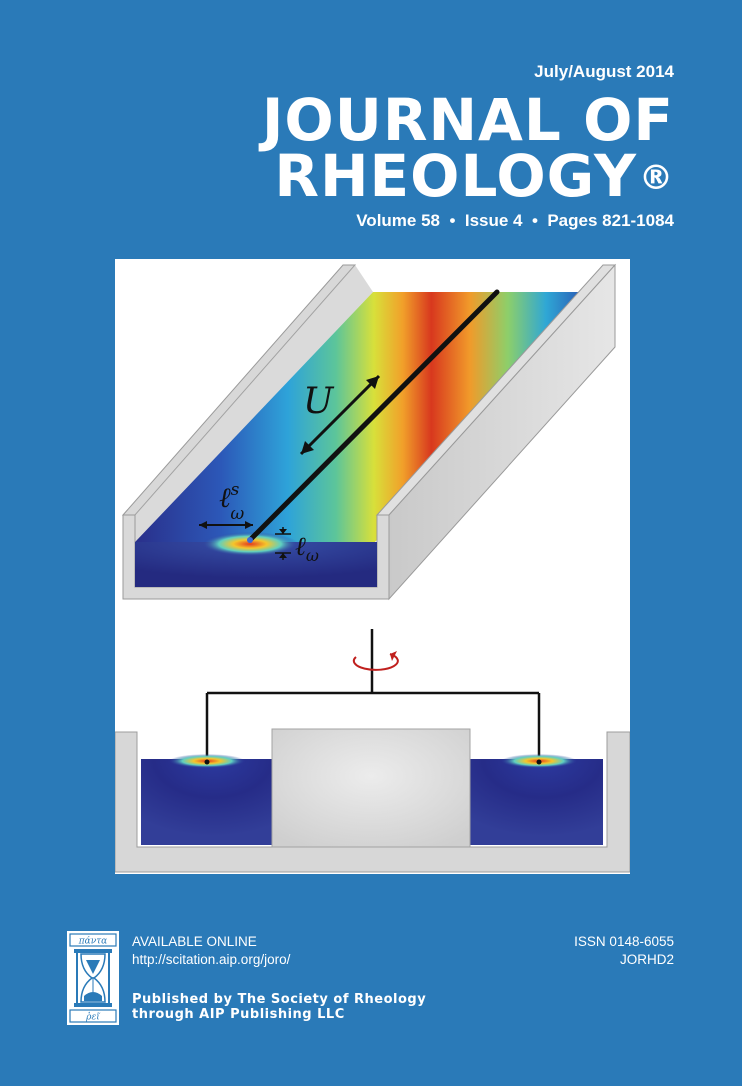  Describe the element at coordinates (319, 401) in the screenshot. I see `velocity-label: U` at that location.